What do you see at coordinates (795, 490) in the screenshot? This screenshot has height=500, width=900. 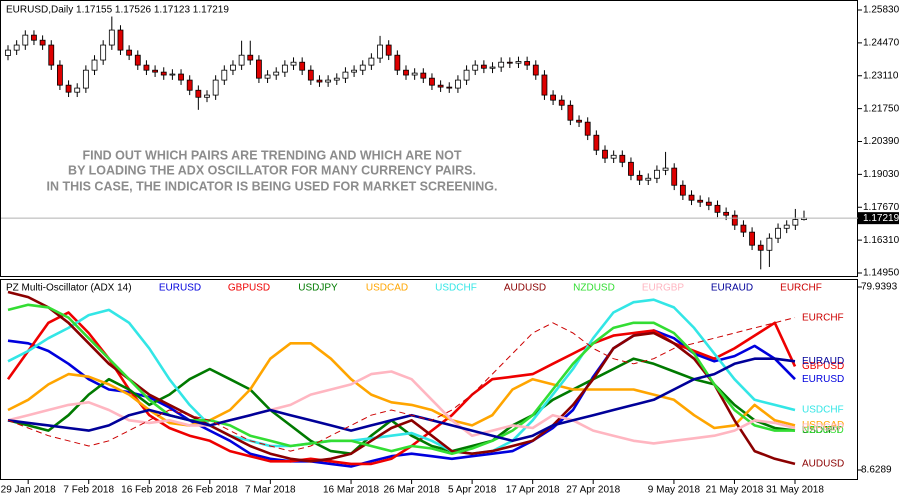 I see `x-tick-label: 31 May 2018` at bounding box center [795, 490].